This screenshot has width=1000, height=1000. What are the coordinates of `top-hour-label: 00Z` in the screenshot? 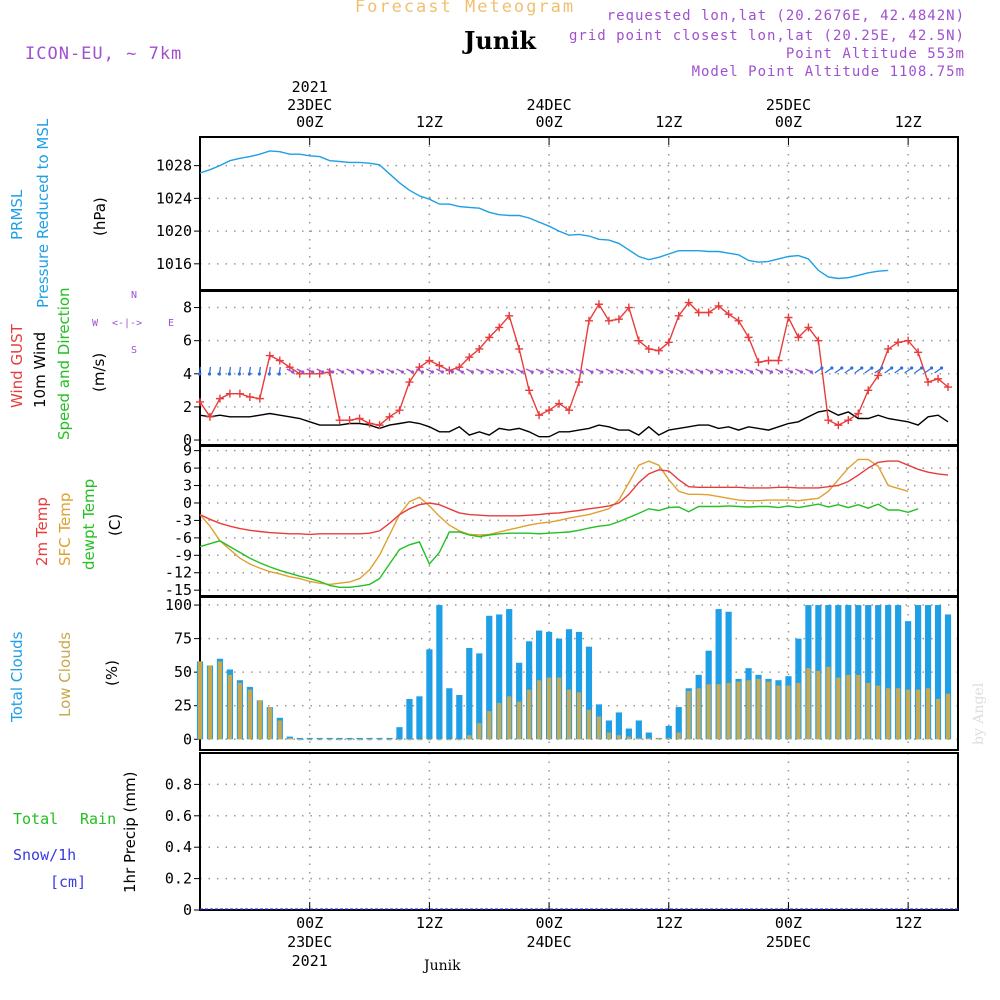 It's located at (788, 122).